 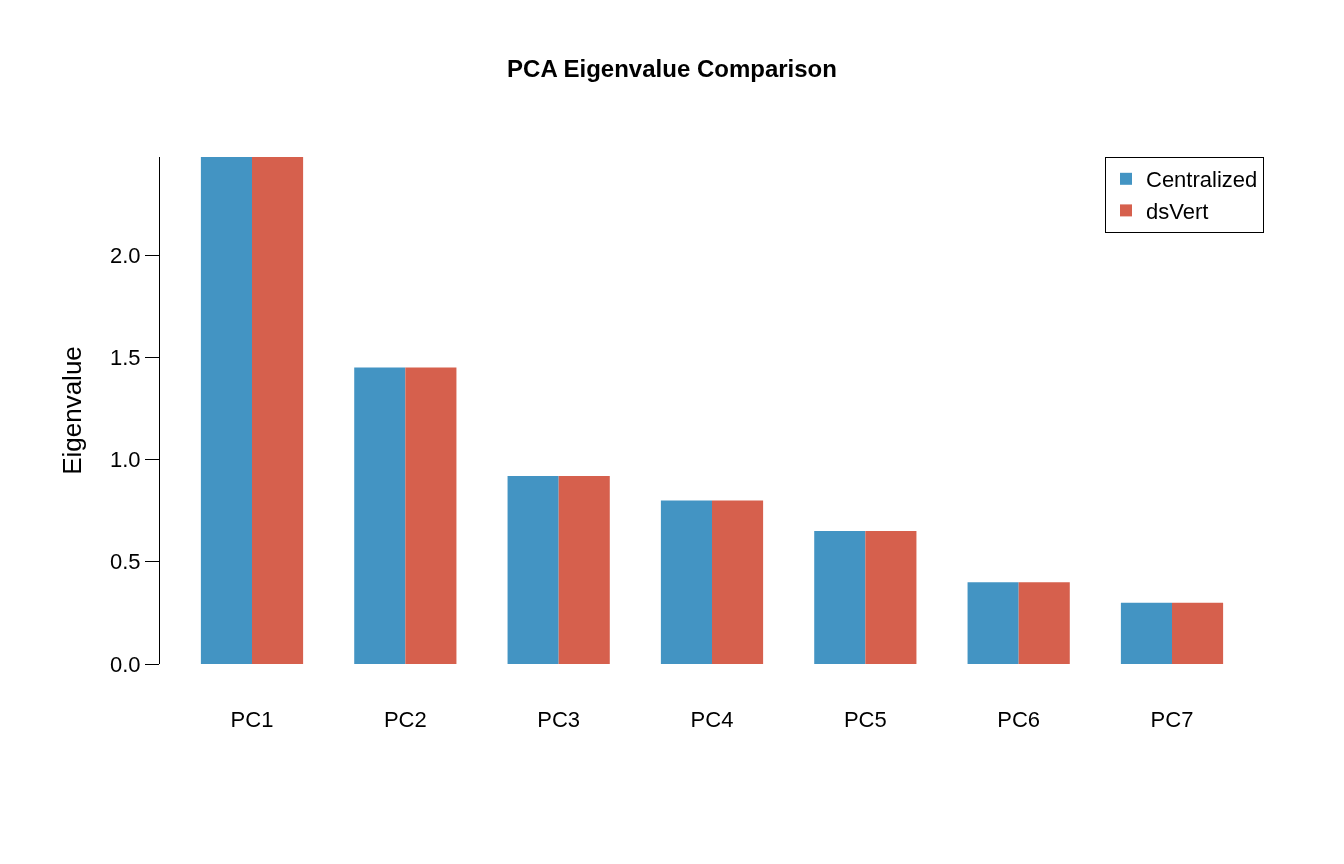 I want to click on x-tick-label: PC7, so click(x=1172, y=719).